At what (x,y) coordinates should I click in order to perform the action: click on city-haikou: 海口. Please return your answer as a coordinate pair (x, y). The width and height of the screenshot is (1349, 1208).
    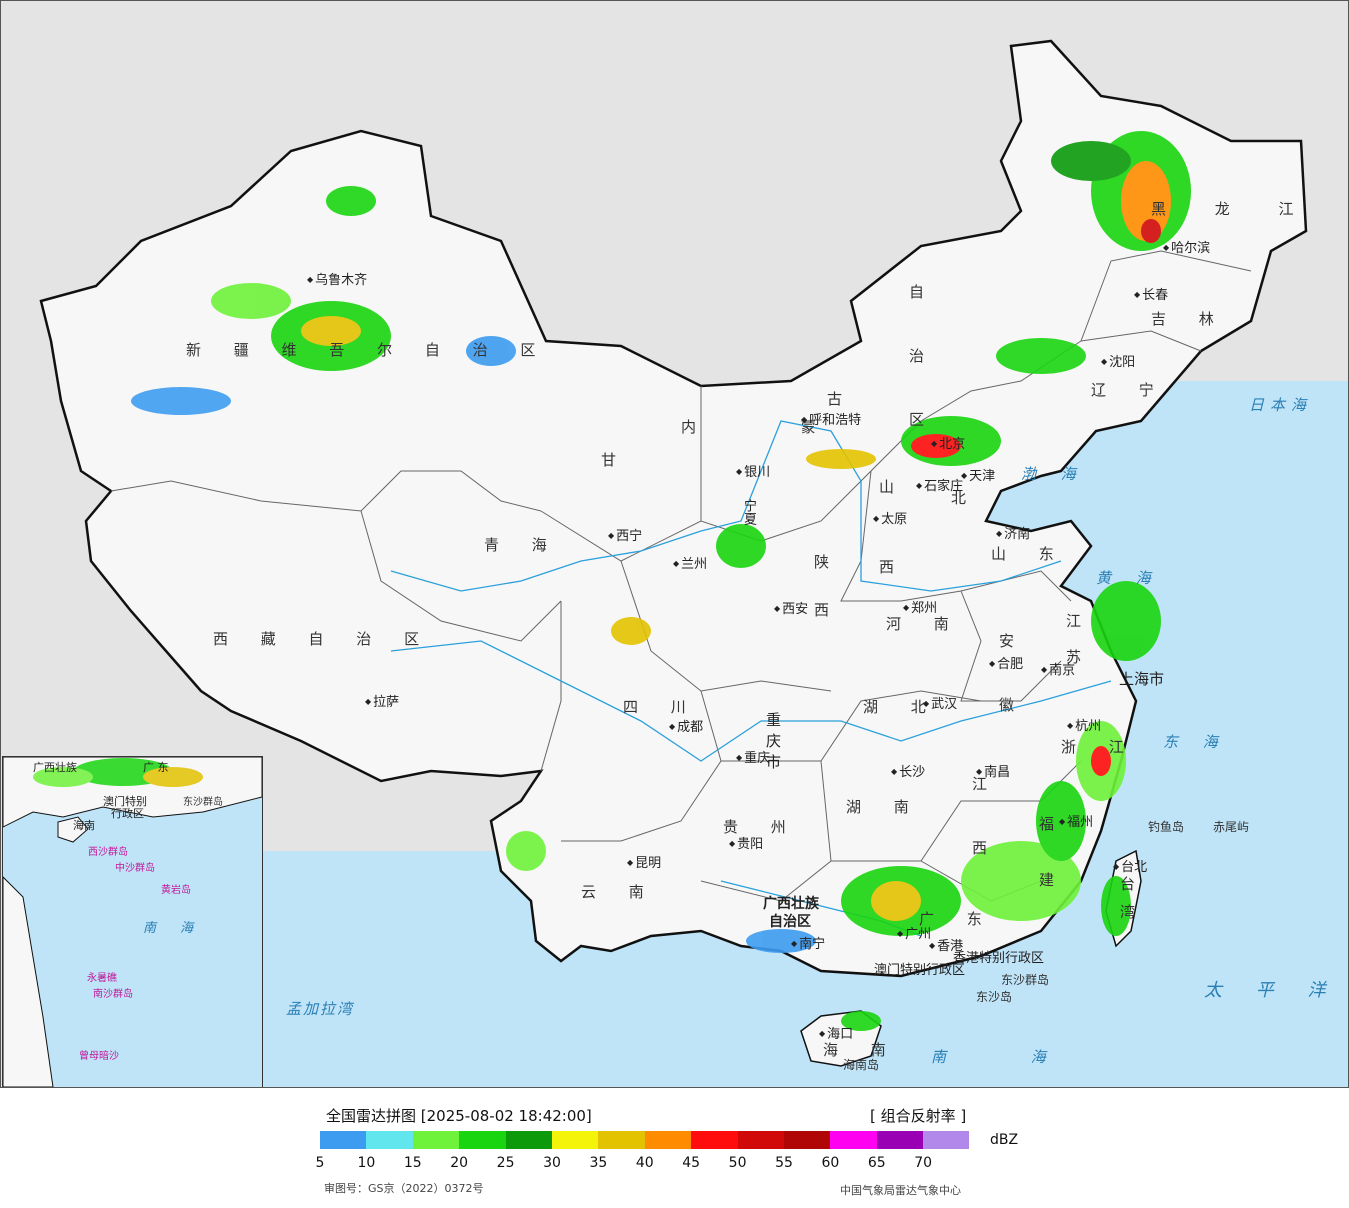
    Looking at the image, I should click on (836, 1032).